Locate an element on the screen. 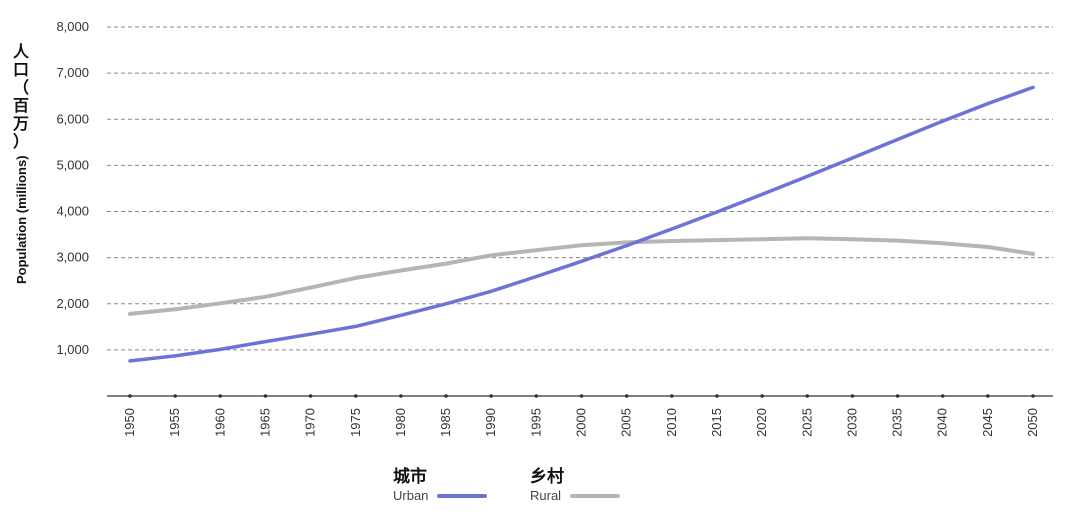 The height and width of the screenshot is (519, 1080). x-tick-mark-2025 is located at coordinates (807, 396).